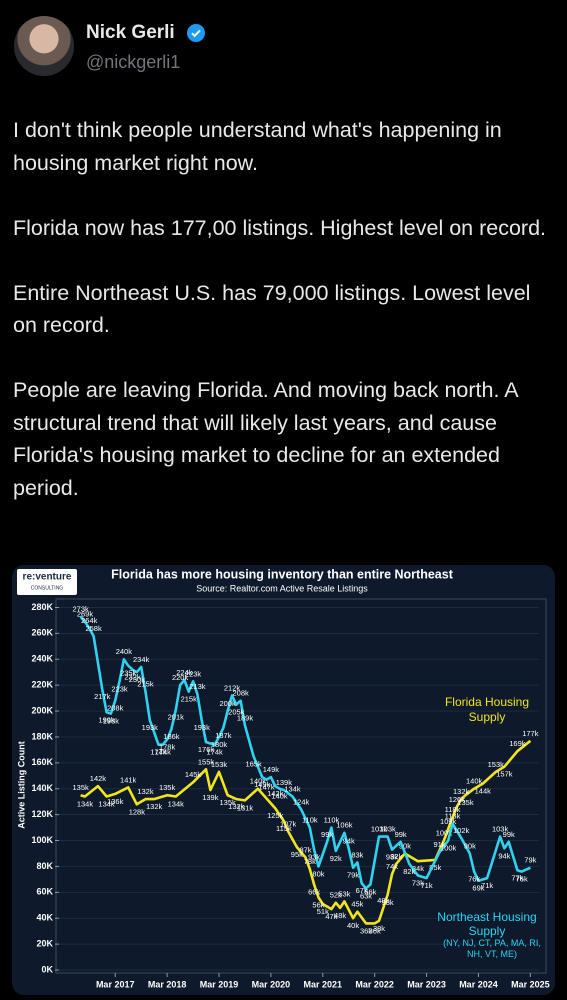 The image size is (567, 1000). I want to click on data-label: 45k, so click(357, 904).